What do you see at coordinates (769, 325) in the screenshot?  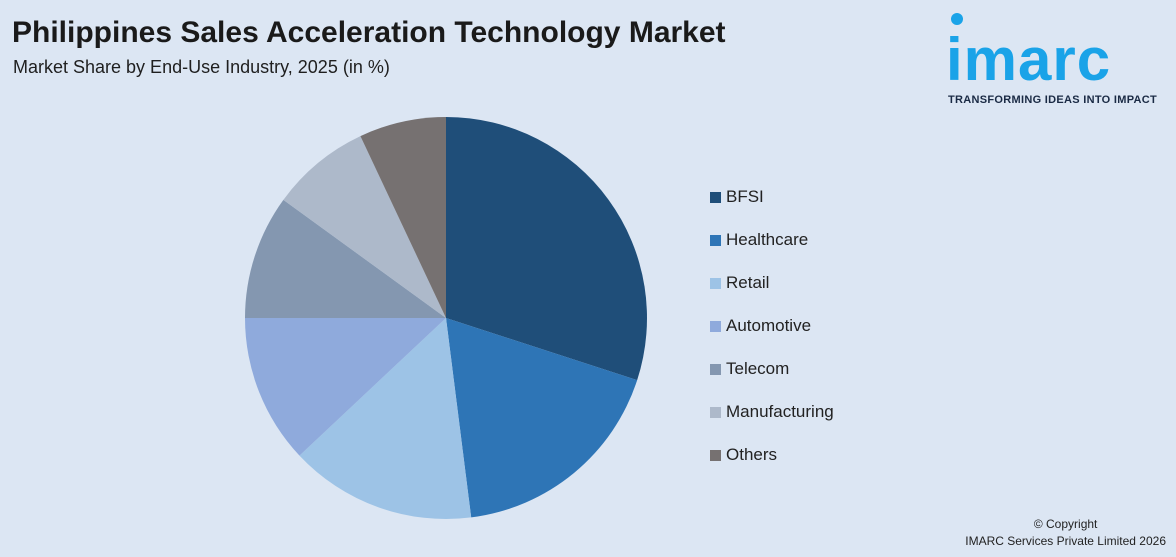 I see `legend-label: Automotive` at bounding box center [769, 325].